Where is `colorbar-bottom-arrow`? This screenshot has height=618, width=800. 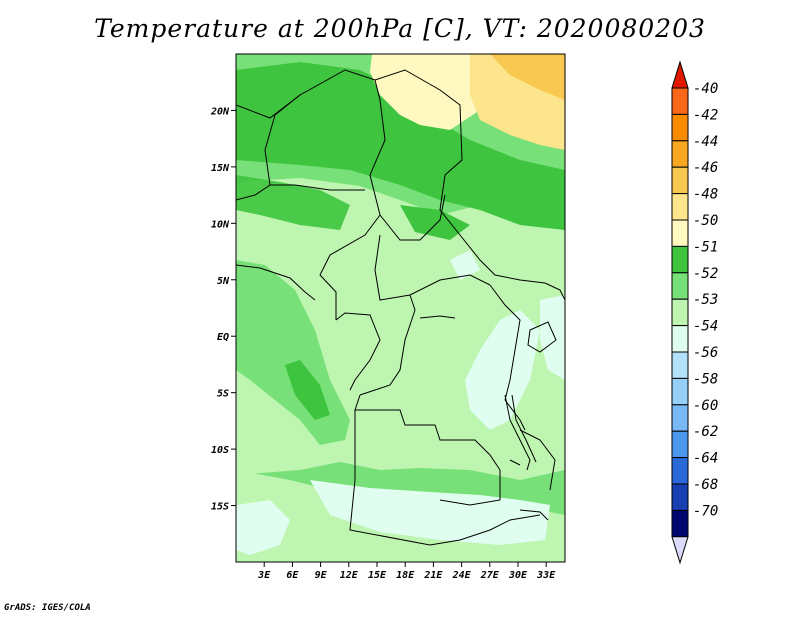
colorbar-bottom-arrow is located at coordinates (680, 550).